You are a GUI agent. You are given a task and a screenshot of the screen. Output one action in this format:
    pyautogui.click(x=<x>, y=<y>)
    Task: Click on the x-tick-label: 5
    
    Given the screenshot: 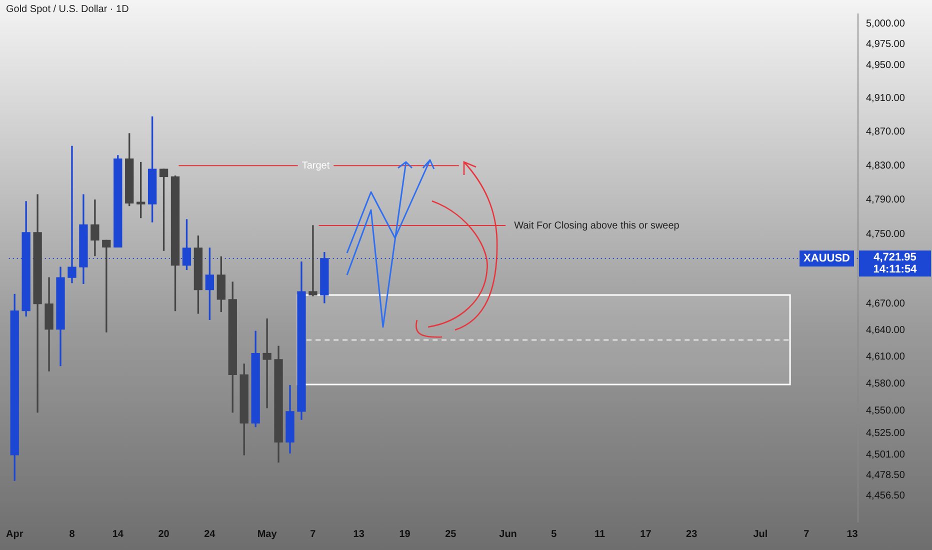 What is the action you would take?
    pyautogui.click(x=554, y=534)
    